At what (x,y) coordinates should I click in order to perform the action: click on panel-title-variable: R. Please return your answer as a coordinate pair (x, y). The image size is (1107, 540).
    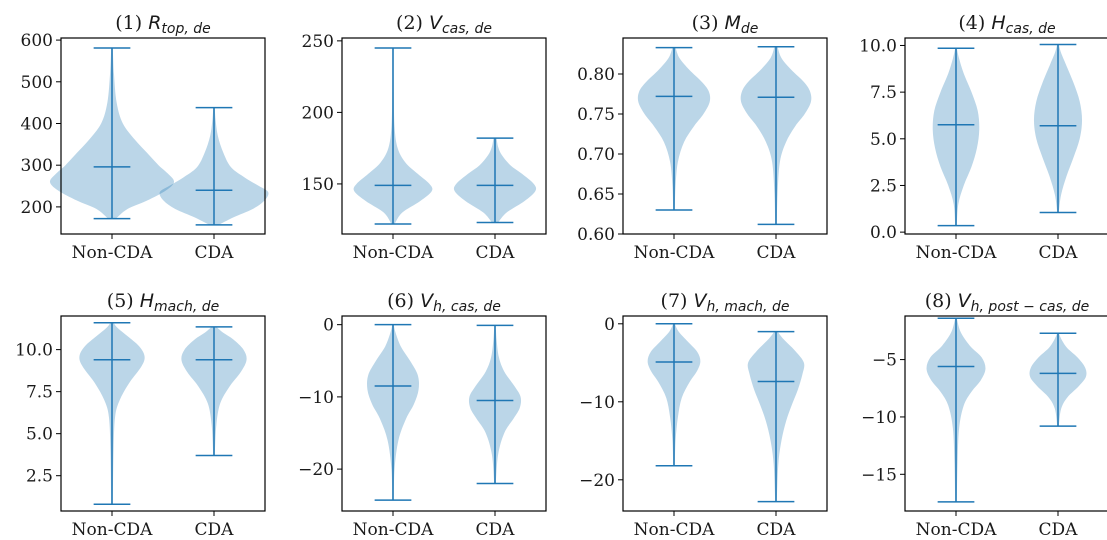
    Looking at the image, I should click on (154, 23).